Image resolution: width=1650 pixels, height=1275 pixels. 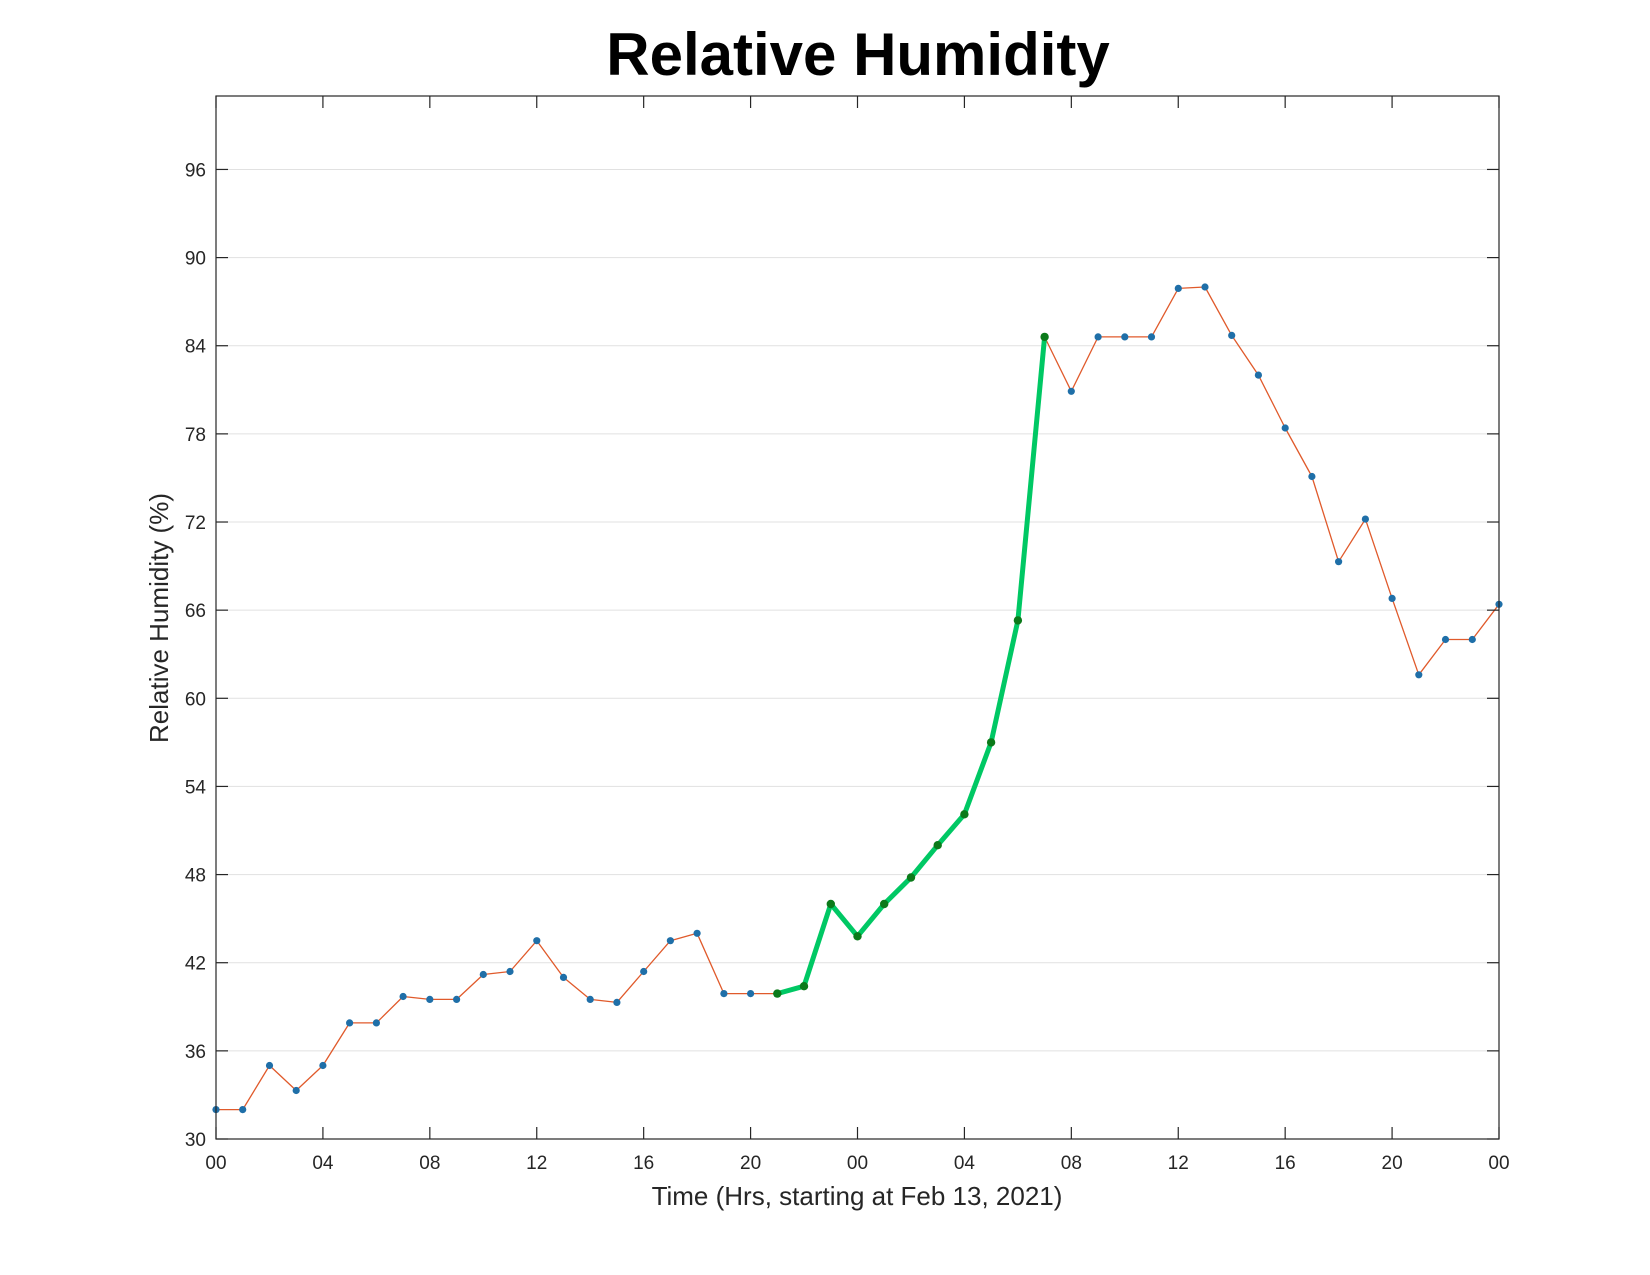 What do you see at coordinates (195, 1052) in the screenshot?
I see `y-tick-label: 36` at bounding box center [195, 1052].